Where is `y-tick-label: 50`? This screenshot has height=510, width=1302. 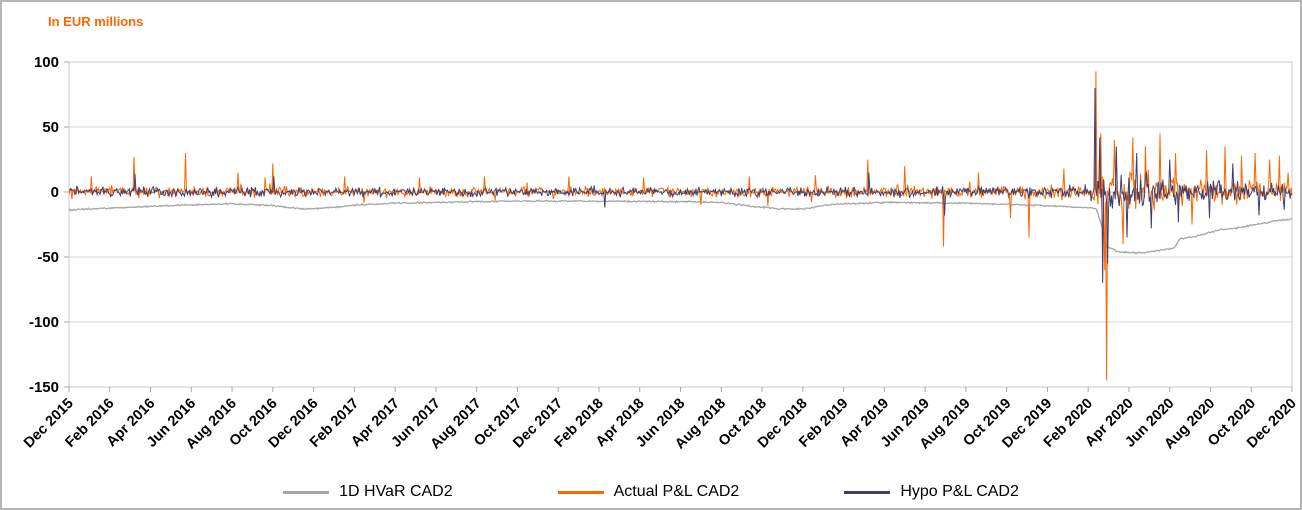
y-tick-label: 50 is located at coordinates (50, 127).